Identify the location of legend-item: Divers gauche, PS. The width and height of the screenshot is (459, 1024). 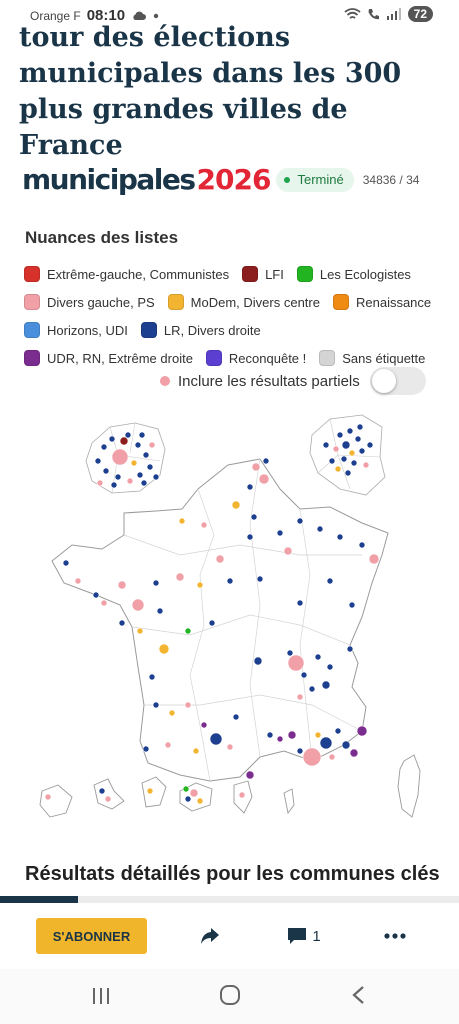
(89, 302).